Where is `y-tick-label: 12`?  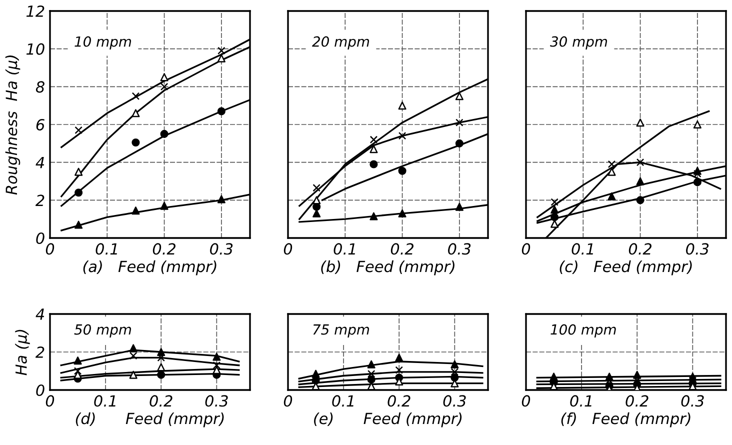
y-tick-label: 12 is located at coordinates (35, 11).